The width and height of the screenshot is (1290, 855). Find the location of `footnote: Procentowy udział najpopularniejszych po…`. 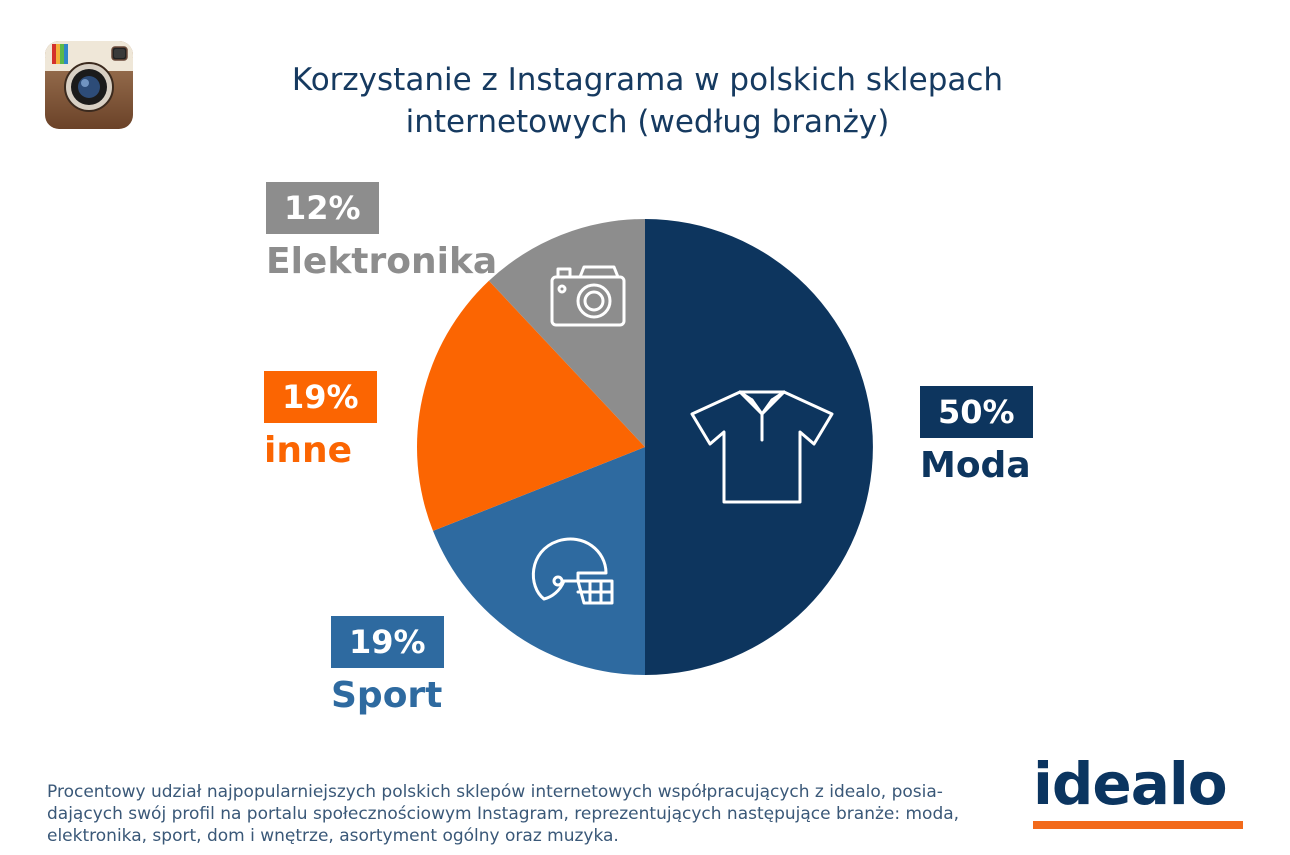

footnote: Procentowy udział najpopularniejszych po… is located at coordinates (503, 814).